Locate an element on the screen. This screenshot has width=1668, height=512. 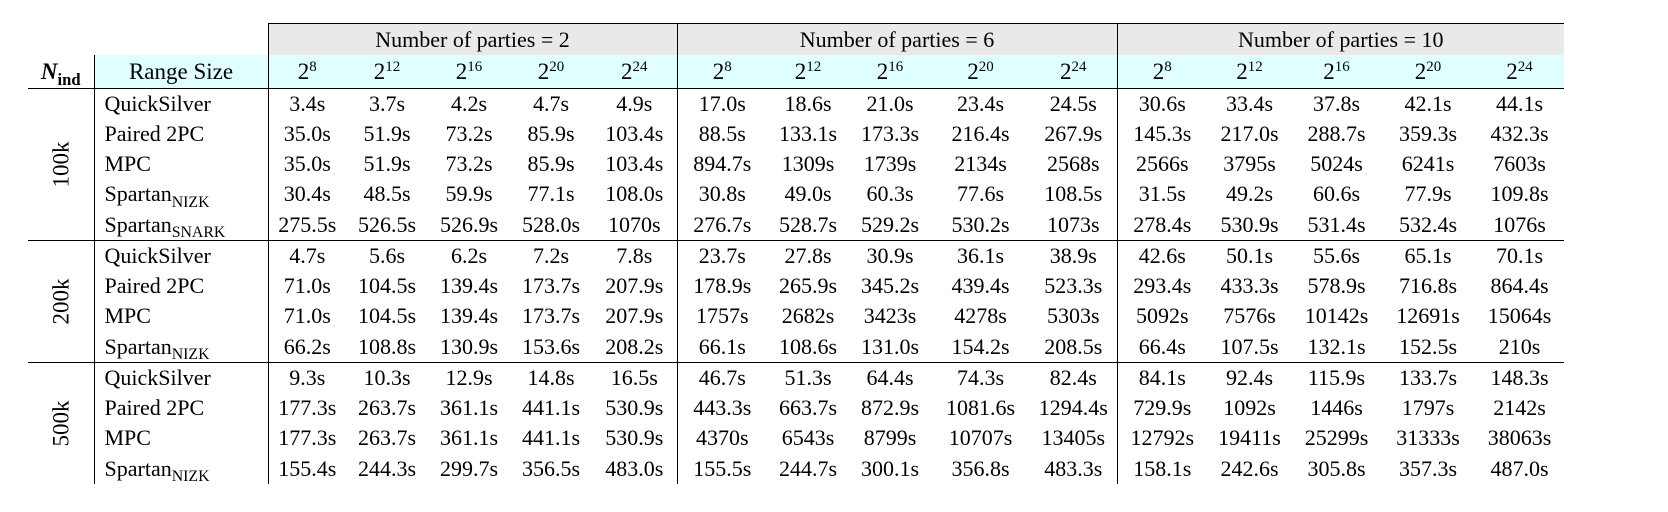
table-cell: 27.8s is located at coordinates (808, 255).